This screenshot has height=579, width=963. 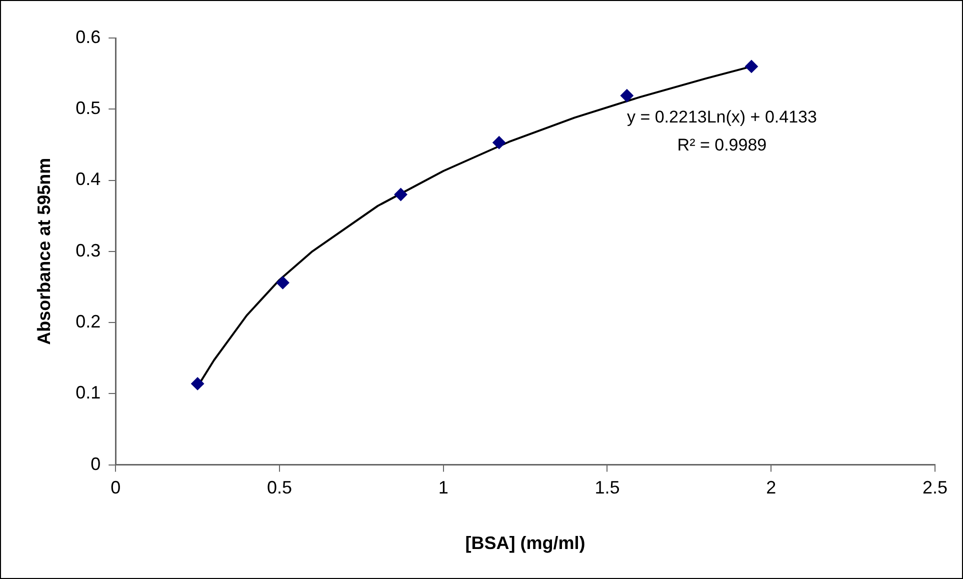 What do you see at coordinates (771, 488) in the screenshot?
I see `x-tick-label: 2` at bounding box center [771, 488].